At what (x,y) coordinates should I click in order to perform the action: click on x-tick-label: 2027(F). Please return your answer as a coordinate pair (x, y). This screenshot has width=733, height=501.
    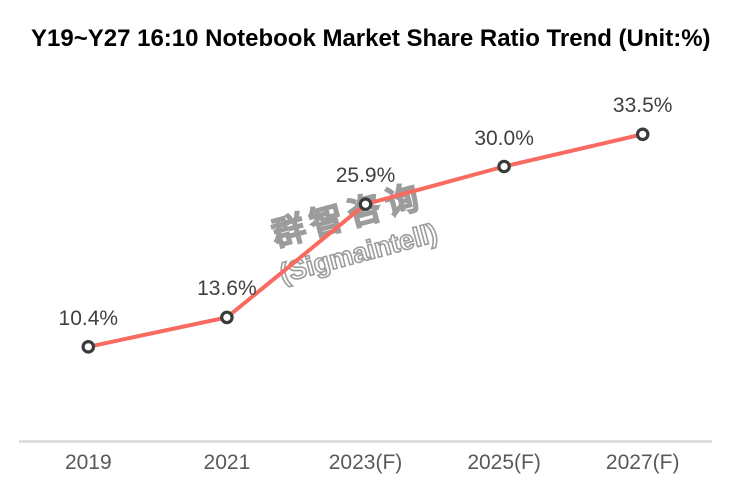
    Looking at the image, I should click on (642, 462).